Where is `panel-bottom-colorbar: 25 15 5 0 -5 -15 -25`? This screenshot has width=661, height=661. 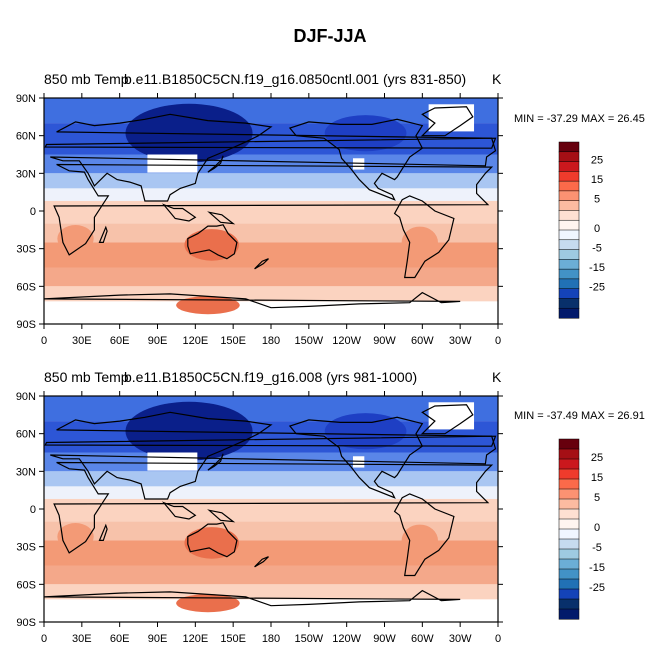 panel-bottom-colorbar: 25 15 5 0 -5 -15 -25 is located at coordinates (581, 529).